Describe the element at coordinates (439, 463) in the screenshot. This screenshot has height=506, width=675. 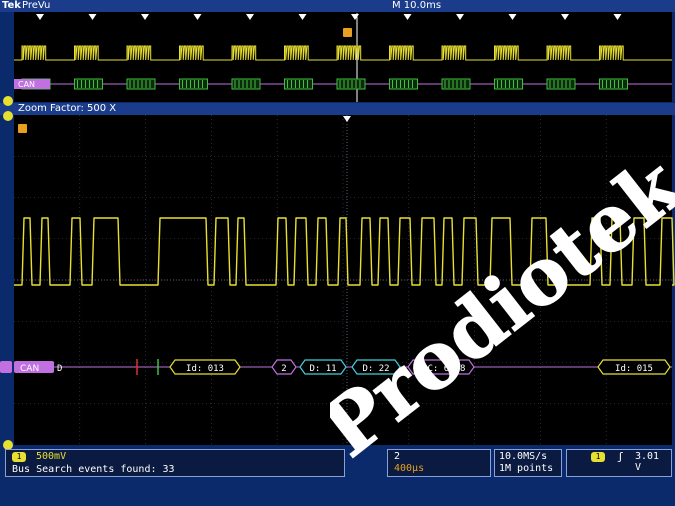
I see `timebase-panel: 2 400µs` at that location.